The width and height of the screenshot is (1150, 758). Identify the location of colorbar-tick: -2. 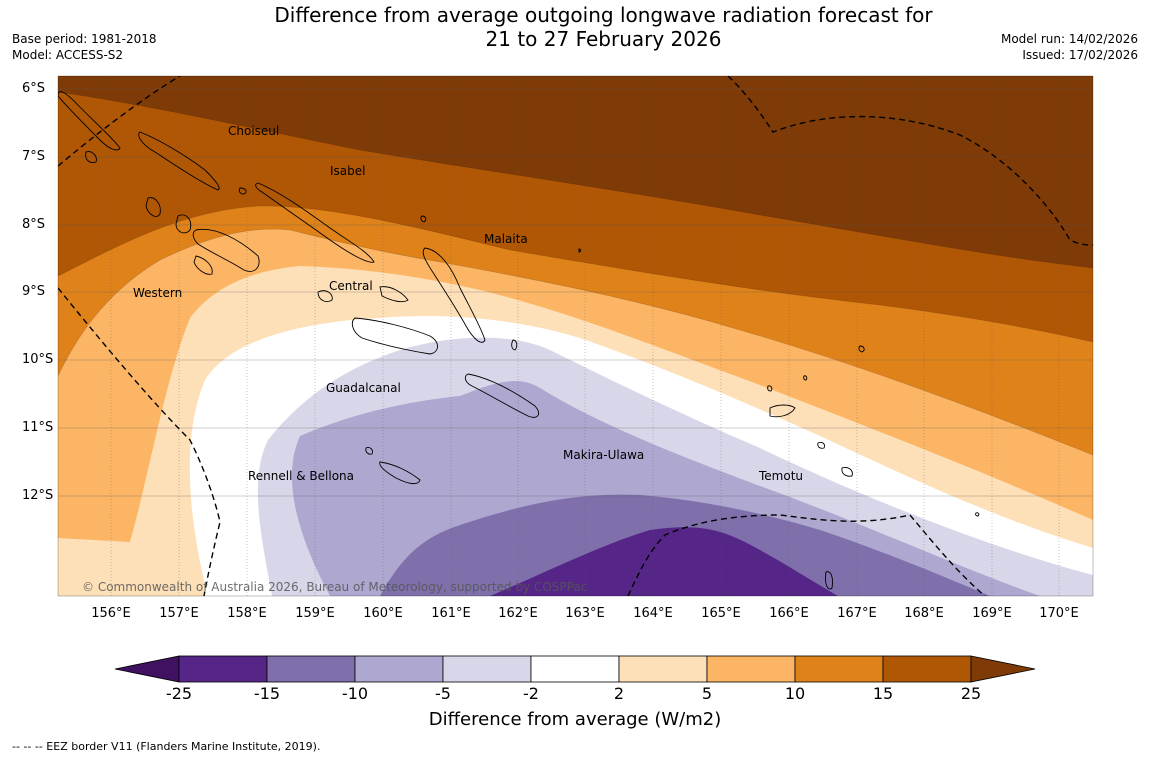
(531, 693).